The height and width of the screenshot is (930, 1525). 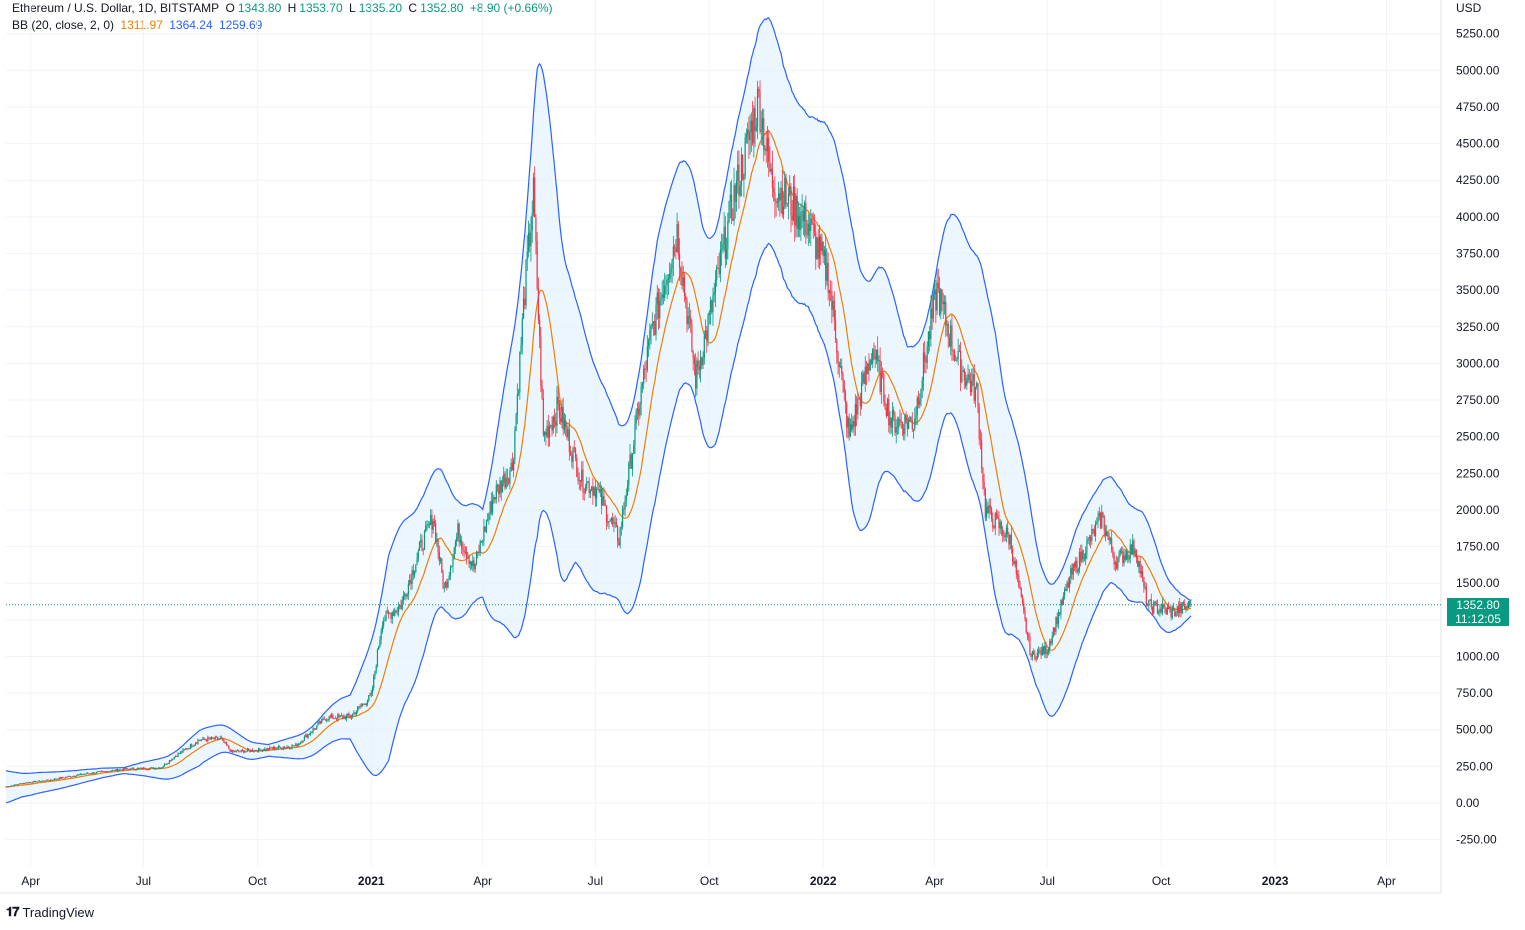 What do you see at coordinates (30, 881) in the screenshot?
I see `x-tick-label: Apr` at bounding box center [30, 881].